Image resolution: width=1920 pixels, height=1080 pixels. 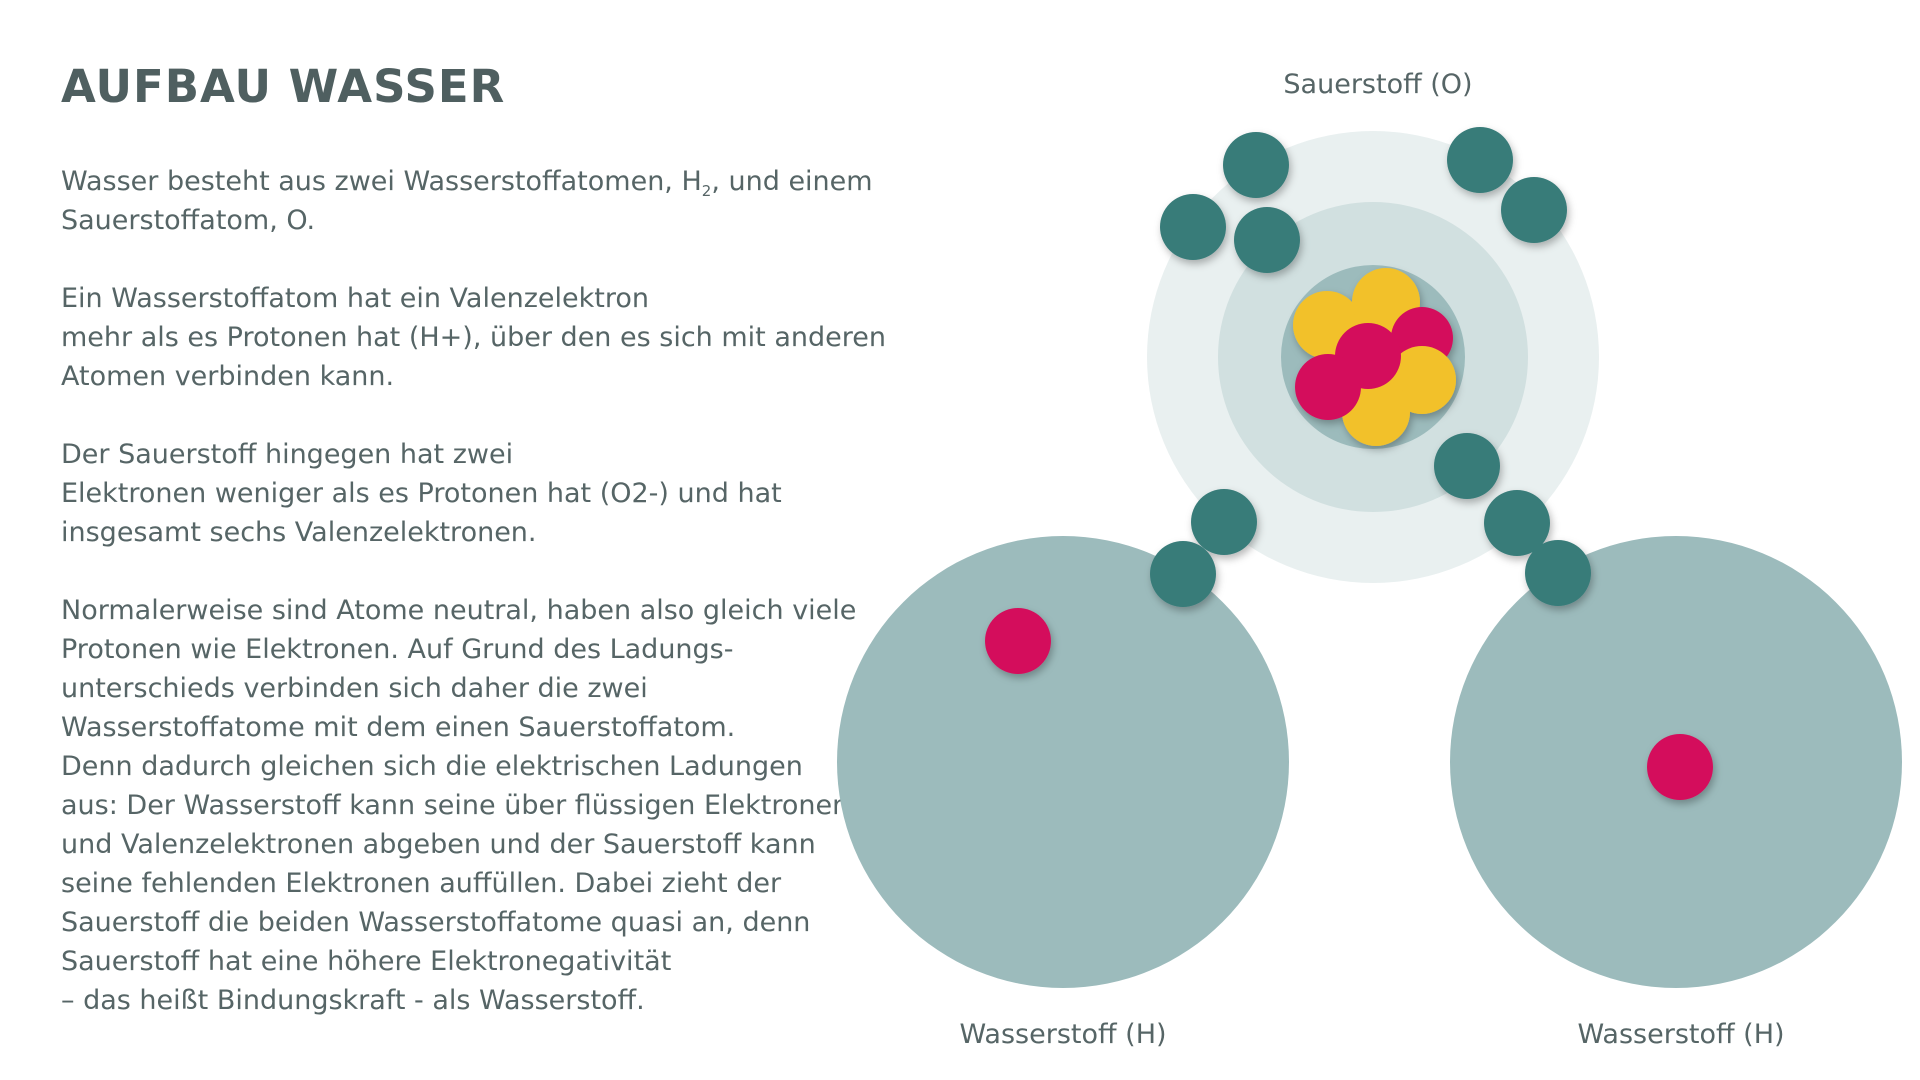 What do you see at coordinates (706, 191) in the screenshot?
I see `subscript: 2` at bounding box center [706, 191].